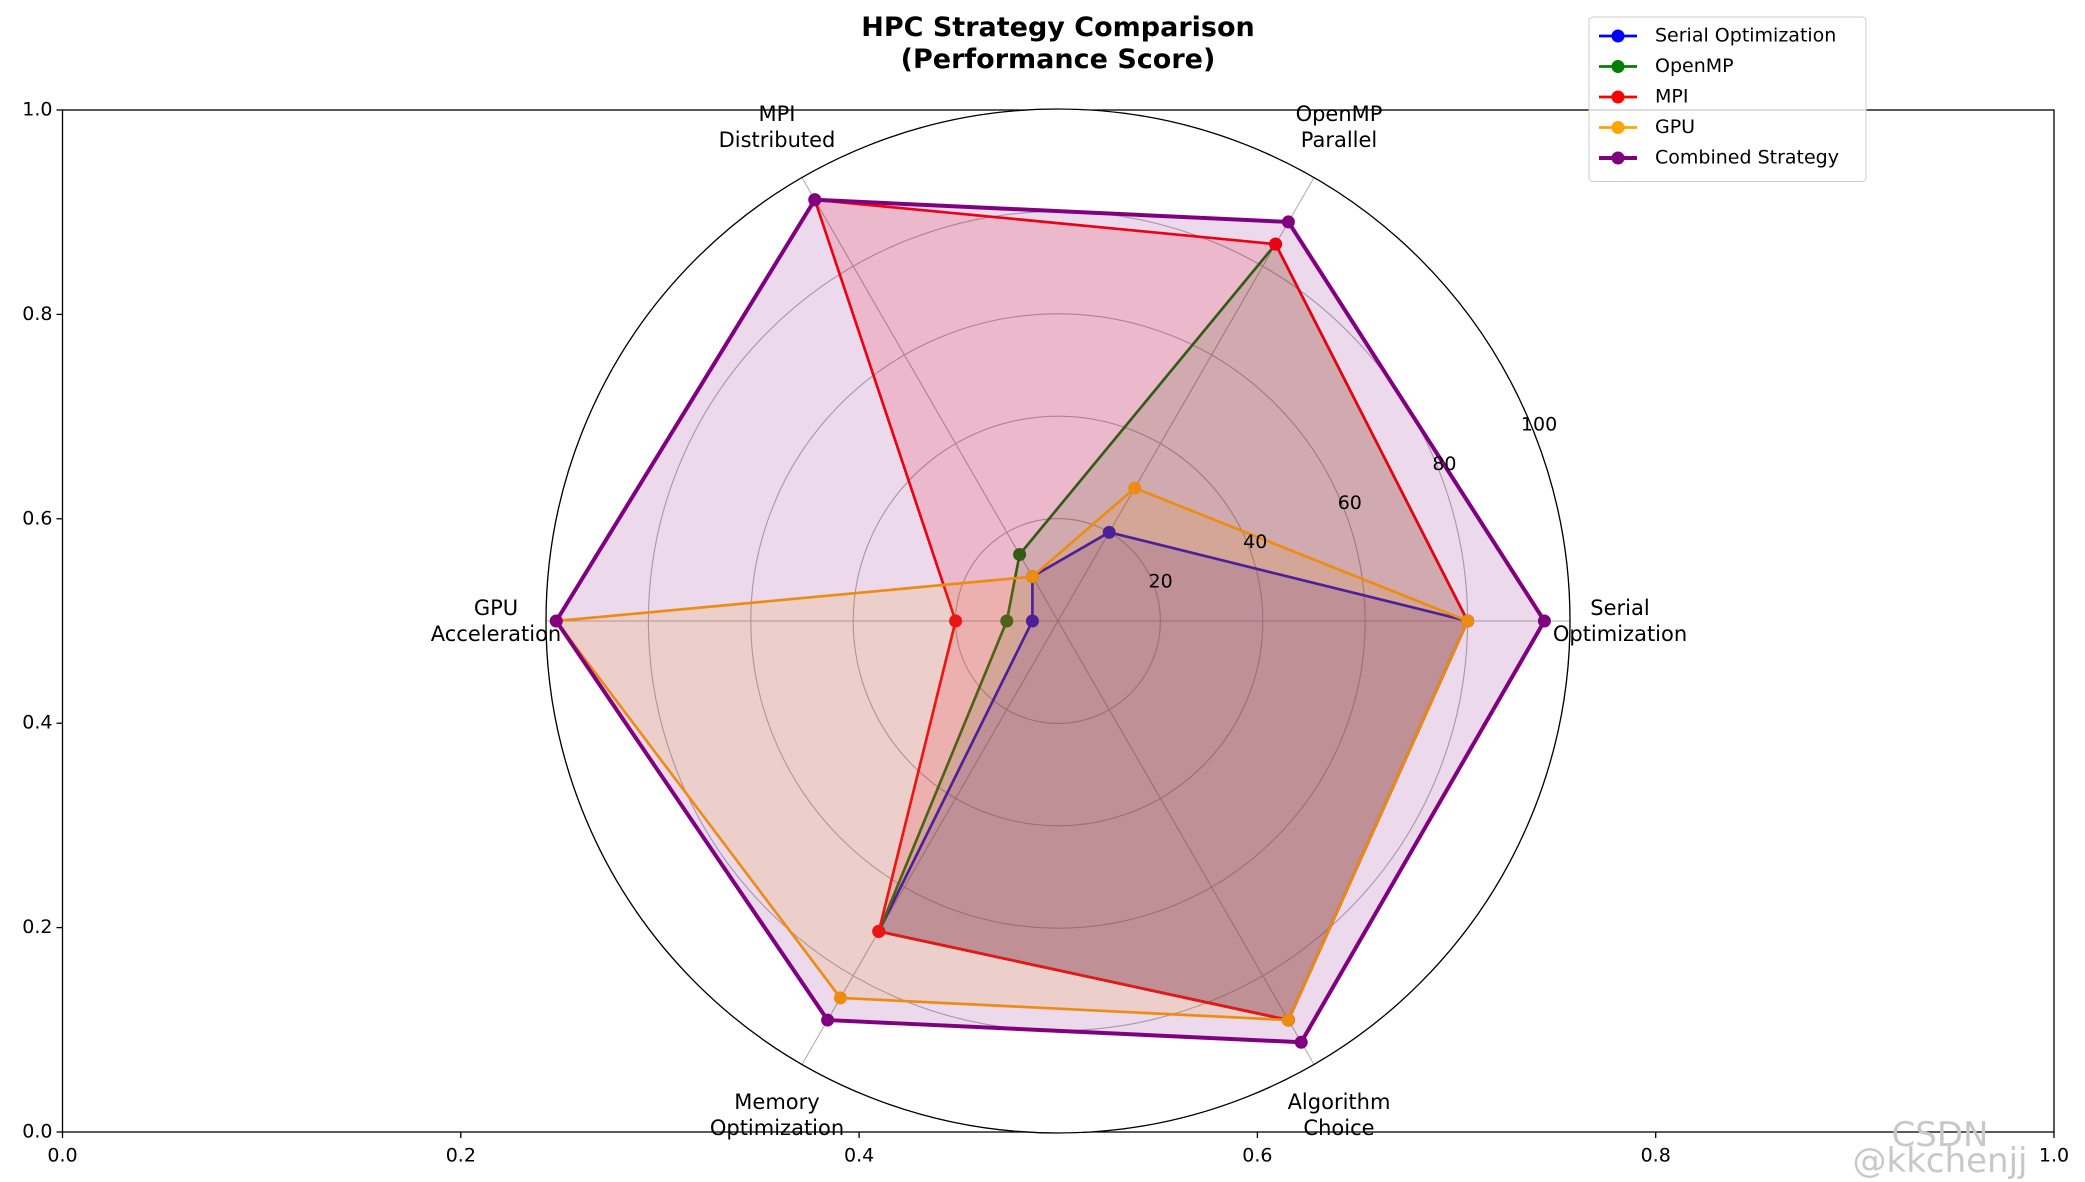 The width and height of the screenshot is (2085, 1182). Describe the element at coordinates (1747, 158) in the screenshot. I see `legend-label: Combined Strategy` at that location.